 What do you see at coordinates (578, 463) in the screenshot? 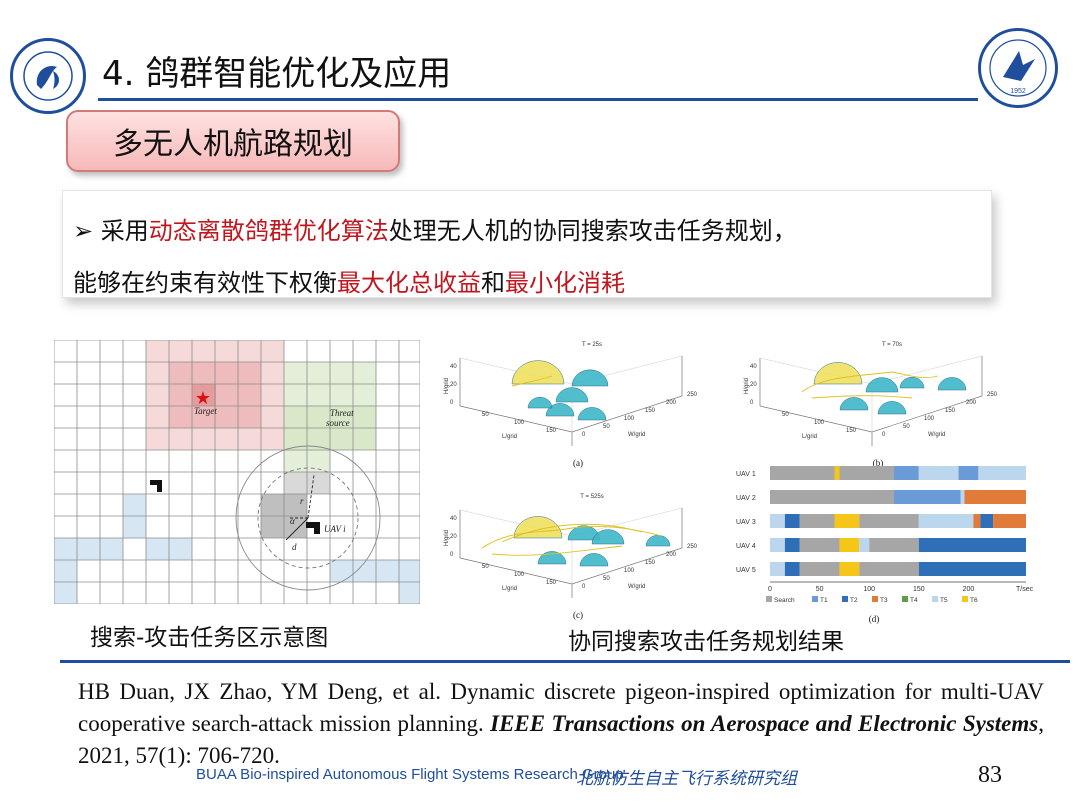
I see `plot-a-label: (a)` at bounding box center [578, 463].